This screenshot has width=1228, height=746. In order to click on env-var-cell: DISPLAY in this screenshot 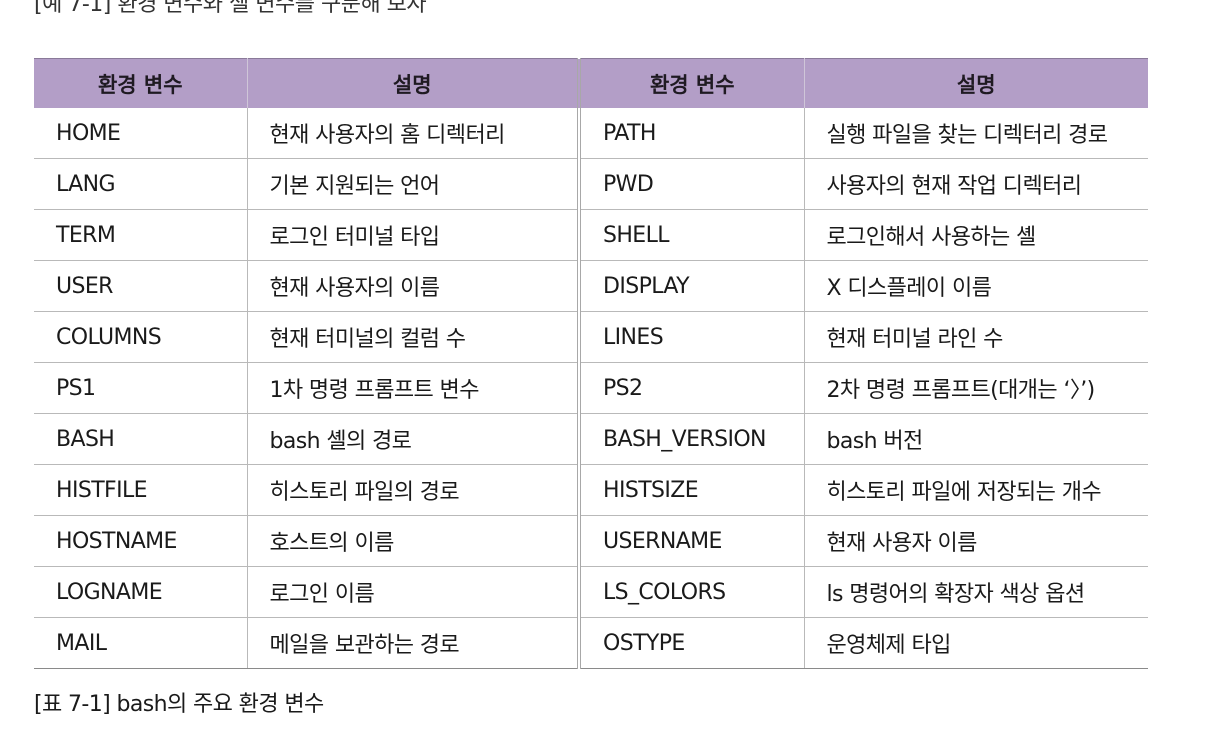, I will do `click(692, 286)`.